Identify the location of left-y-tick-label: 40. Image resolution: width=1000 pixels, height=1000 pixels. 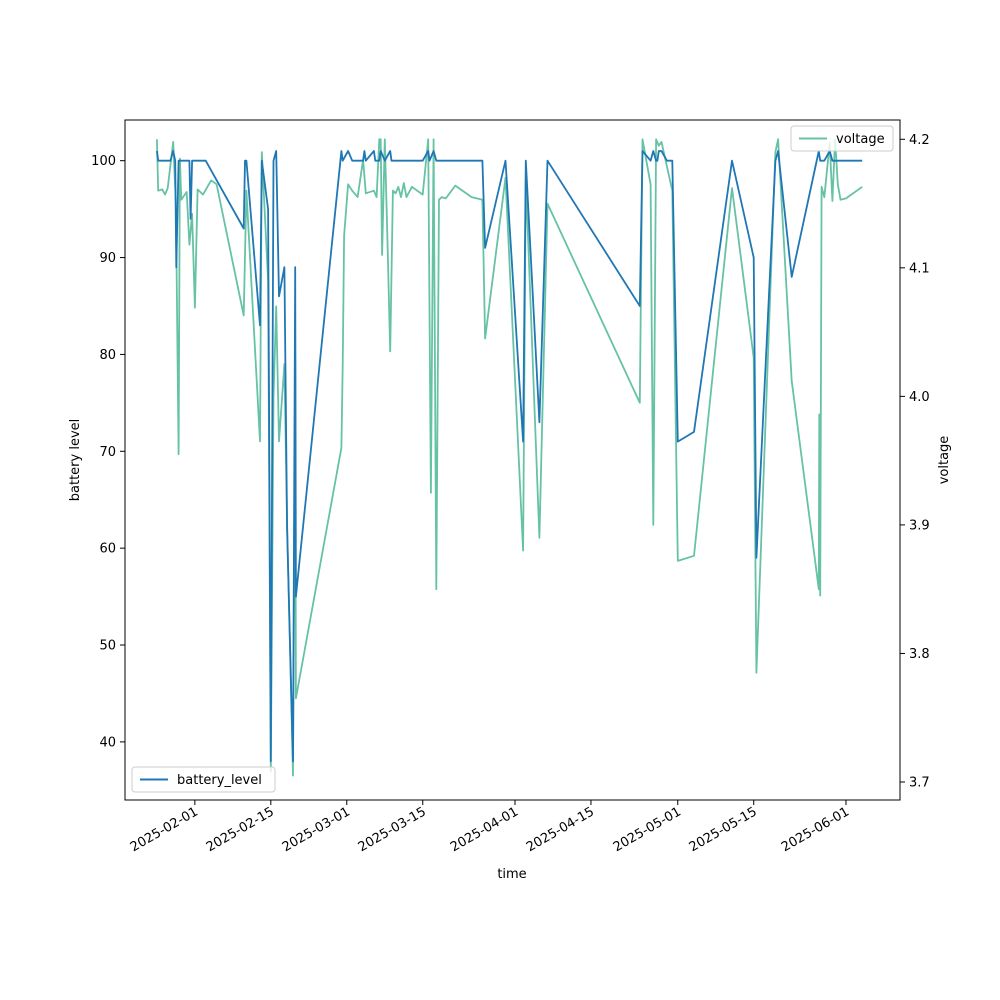
(107, 742).